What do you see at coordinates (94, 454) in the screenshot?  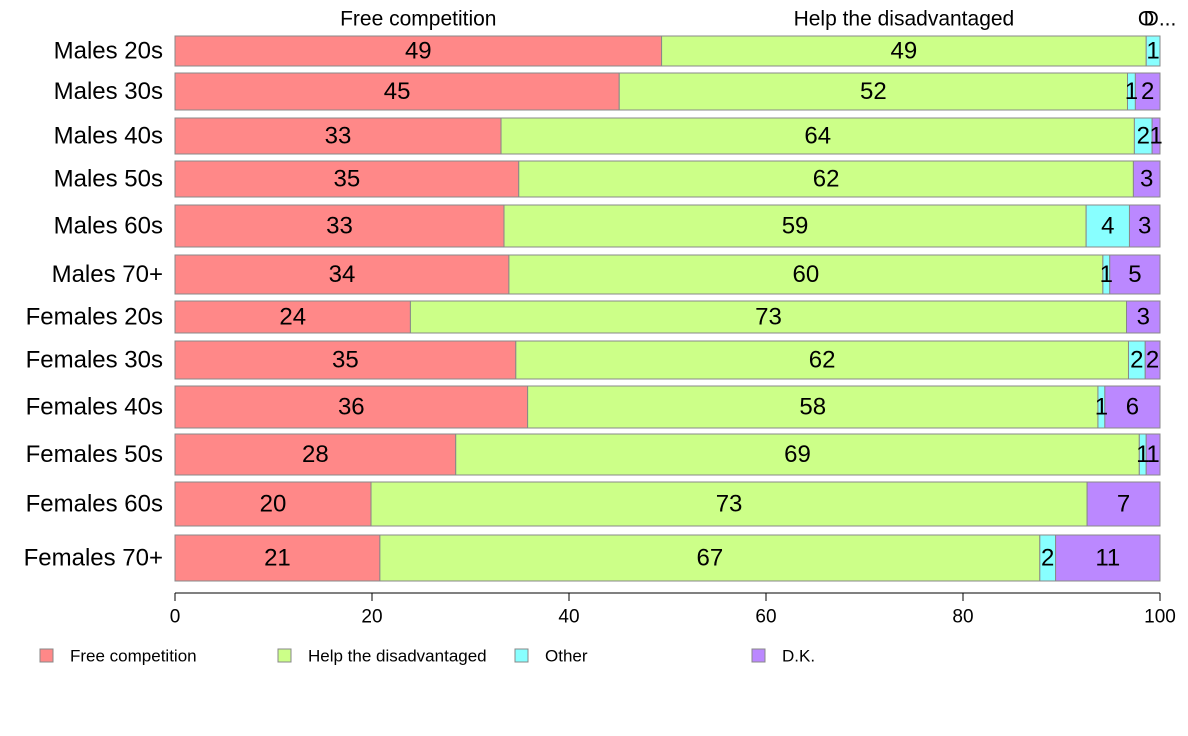 I see `category-label: Females 50s` at bounding box center [94, 454].